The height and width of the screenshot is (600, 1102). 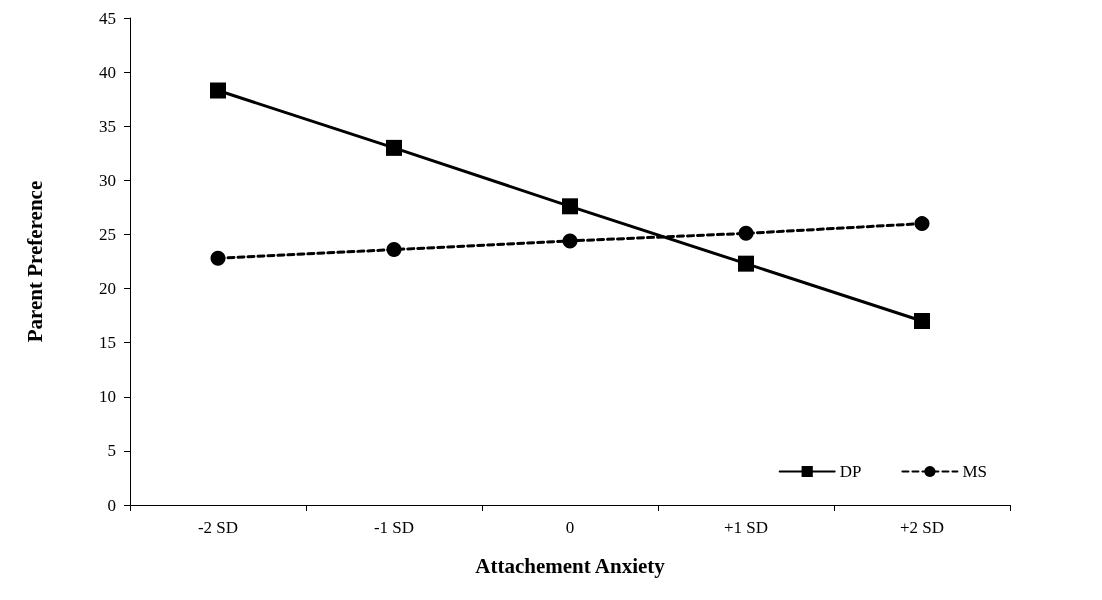 I want to click on x-axis-title: Attachement Anxiety, so click(x=570, y=565).